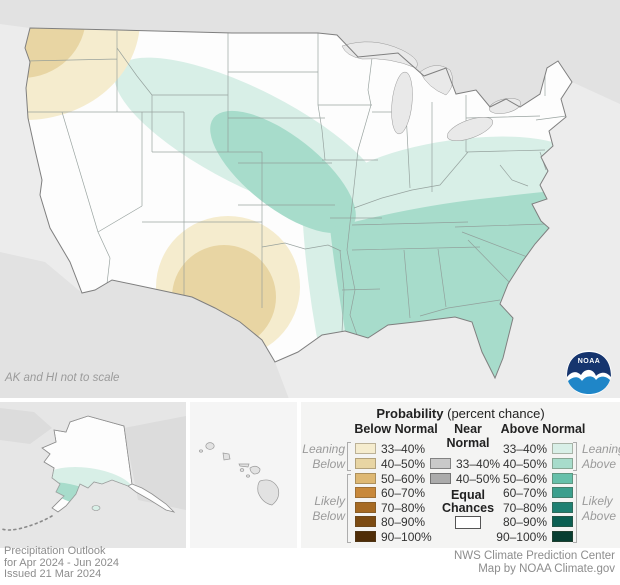 The height and width of the screenshot is (585, 620). I want to click on above-80-90-label: 80–90%, so click(524, 521).